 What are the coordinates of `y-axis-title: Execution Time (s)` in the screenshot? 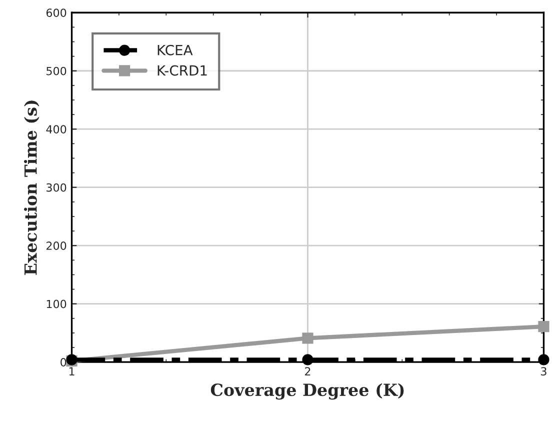 It's located at (32, 187).